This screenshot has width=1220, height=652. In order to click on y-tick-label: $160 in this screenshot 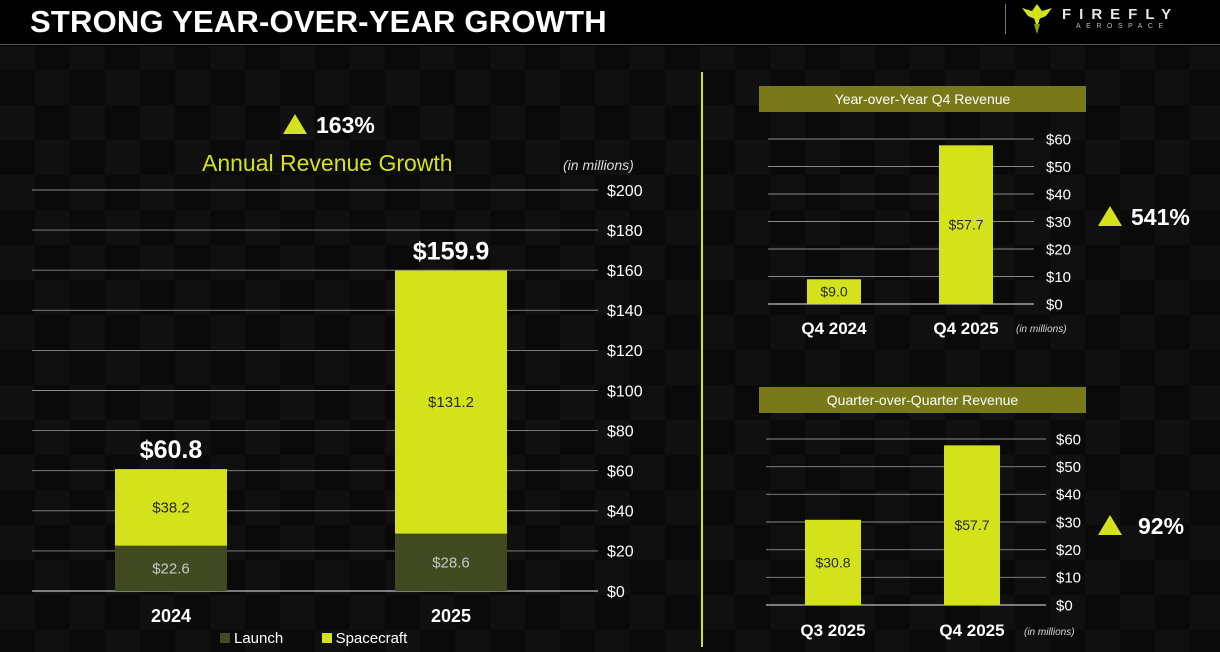, I will do `click(625, 271)`.